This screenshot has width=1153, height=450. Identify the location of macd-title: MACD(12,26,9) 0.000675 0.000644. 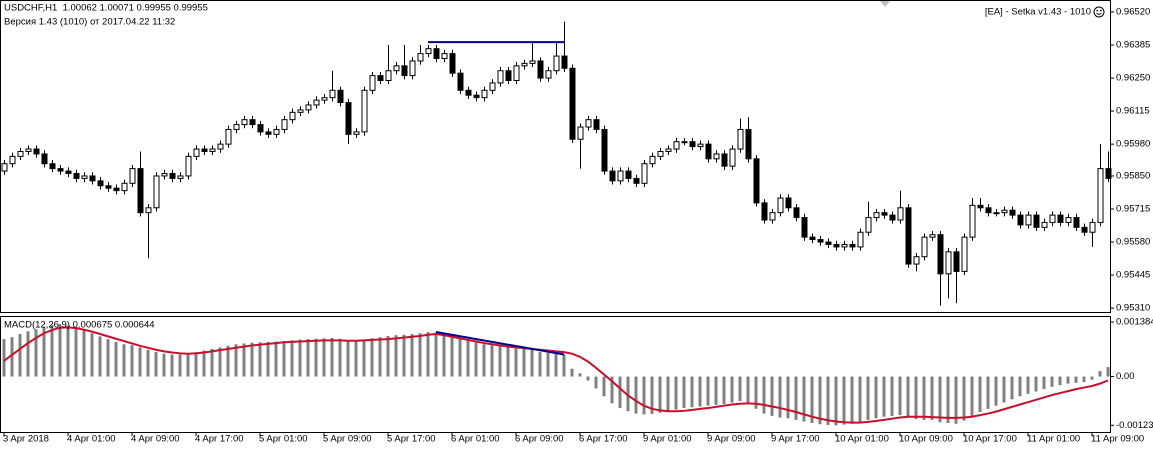
(79, 325).